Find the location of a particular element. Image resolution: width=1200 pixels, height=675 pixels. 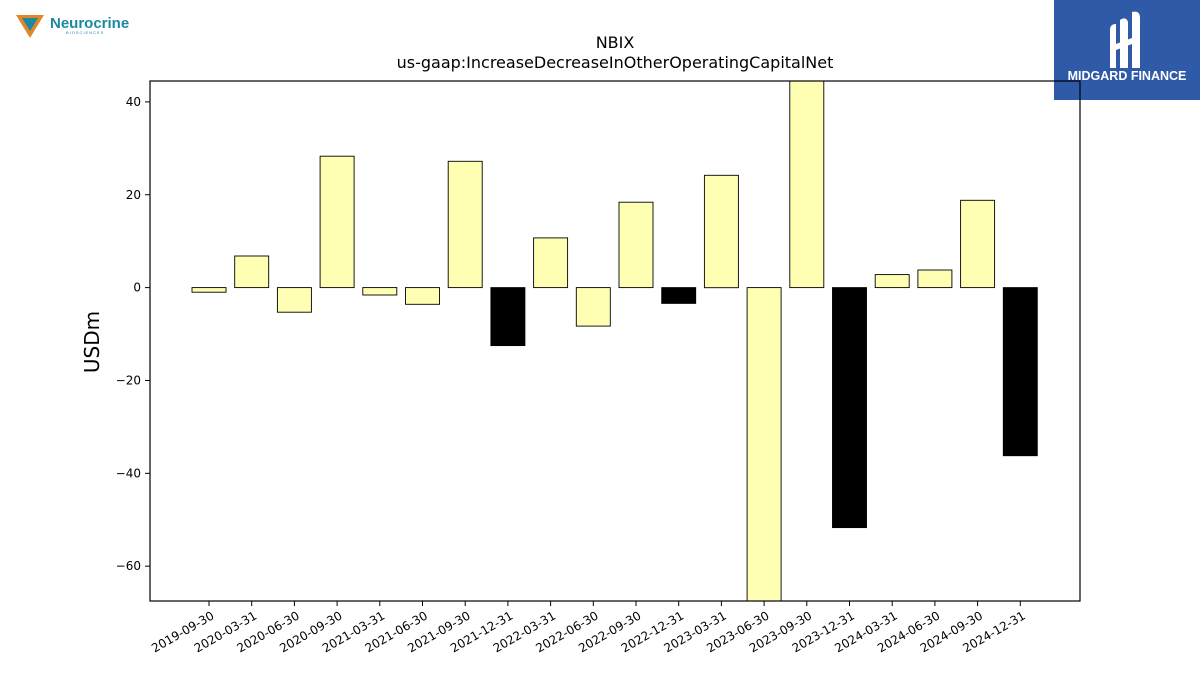

y-tick-label: 40 is located at coordinates (133, 102).